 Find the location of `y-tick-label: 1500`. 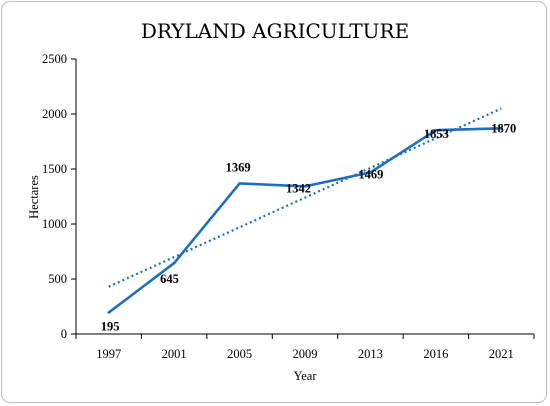

y-tick-label: 1500 is located at coordinates (54, 169).